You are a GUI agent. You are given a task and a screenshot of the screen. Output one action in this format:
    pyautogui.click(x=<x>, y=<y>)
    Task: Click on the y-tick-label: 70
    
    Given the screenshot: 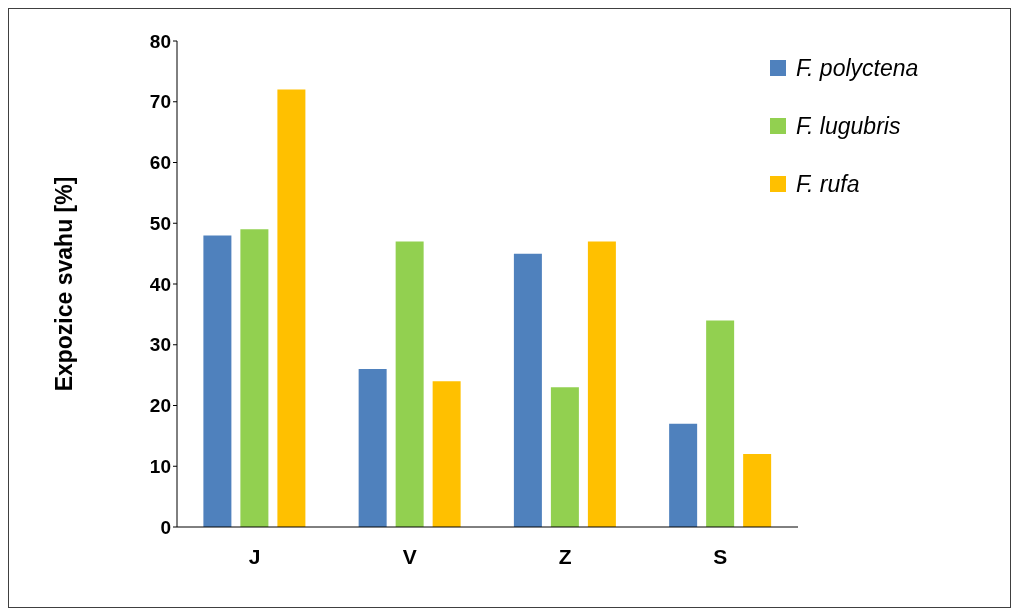 What is the action you would take?
    pyautogui.click(x=160, y=102)
    